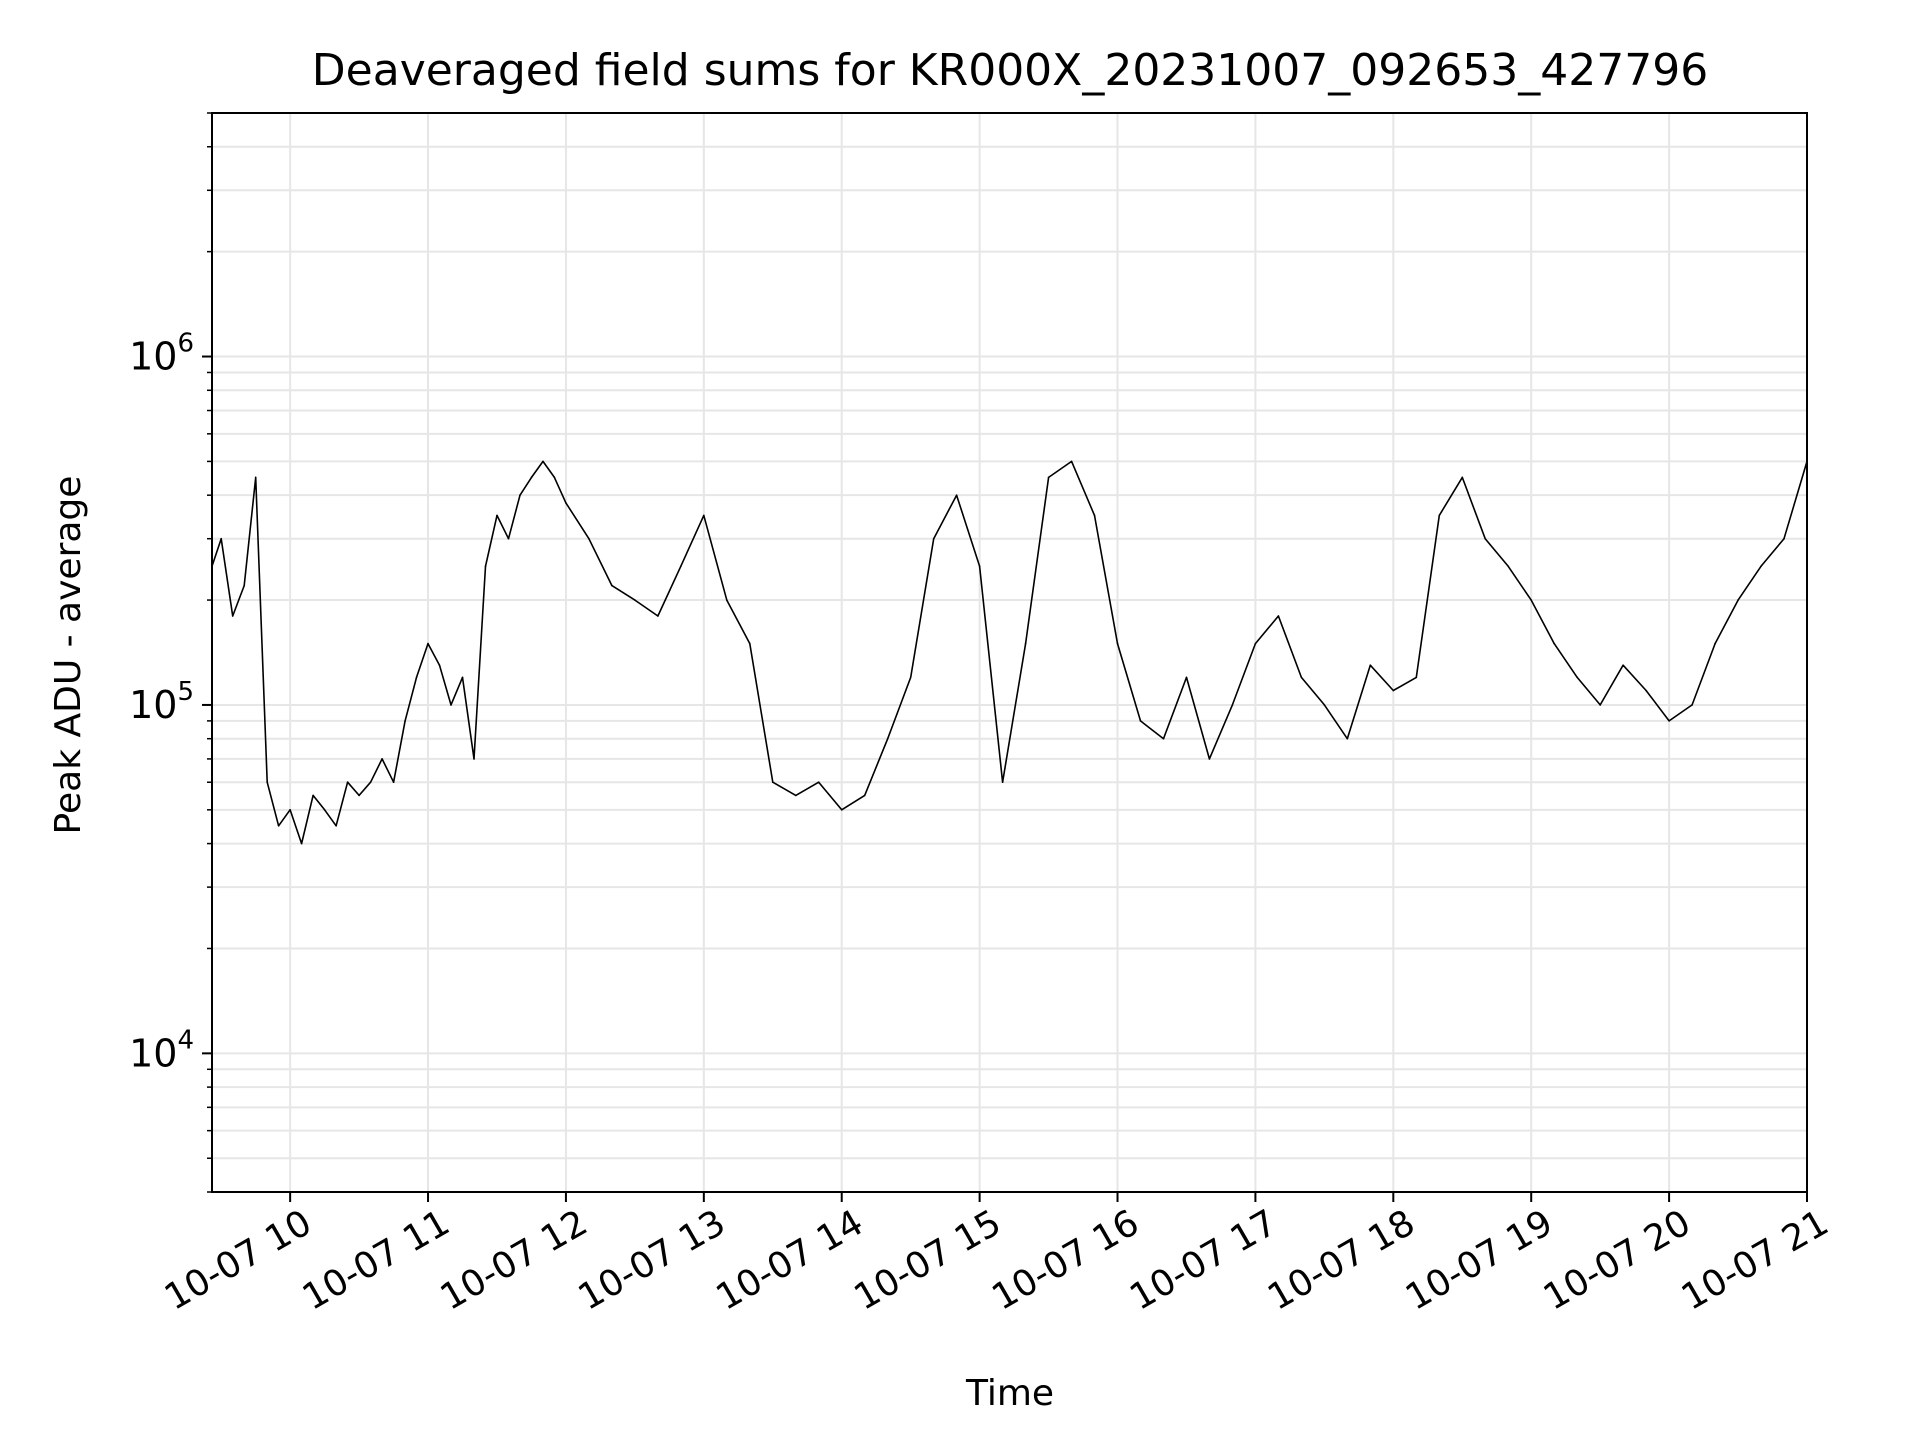  What do you see at coordinates (161, 702) in the screenshot?
I see `y-tick-label: 10⁵` at bounding box center [161, 702].